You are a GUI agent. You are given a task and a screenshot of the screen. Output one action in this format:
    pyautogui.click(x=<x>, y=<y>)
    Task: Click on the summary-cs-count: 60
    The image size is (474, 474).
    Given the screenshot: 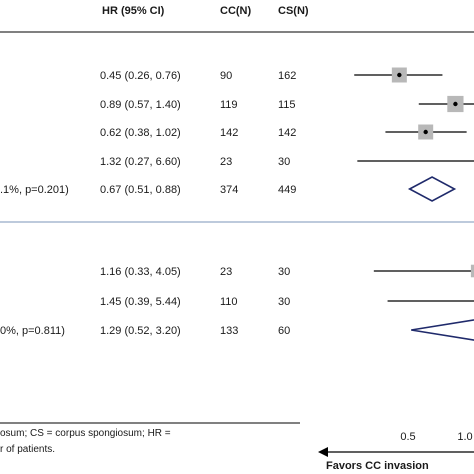 What is the action you would take?
    pyautogui.click(x=284, y=331)
    